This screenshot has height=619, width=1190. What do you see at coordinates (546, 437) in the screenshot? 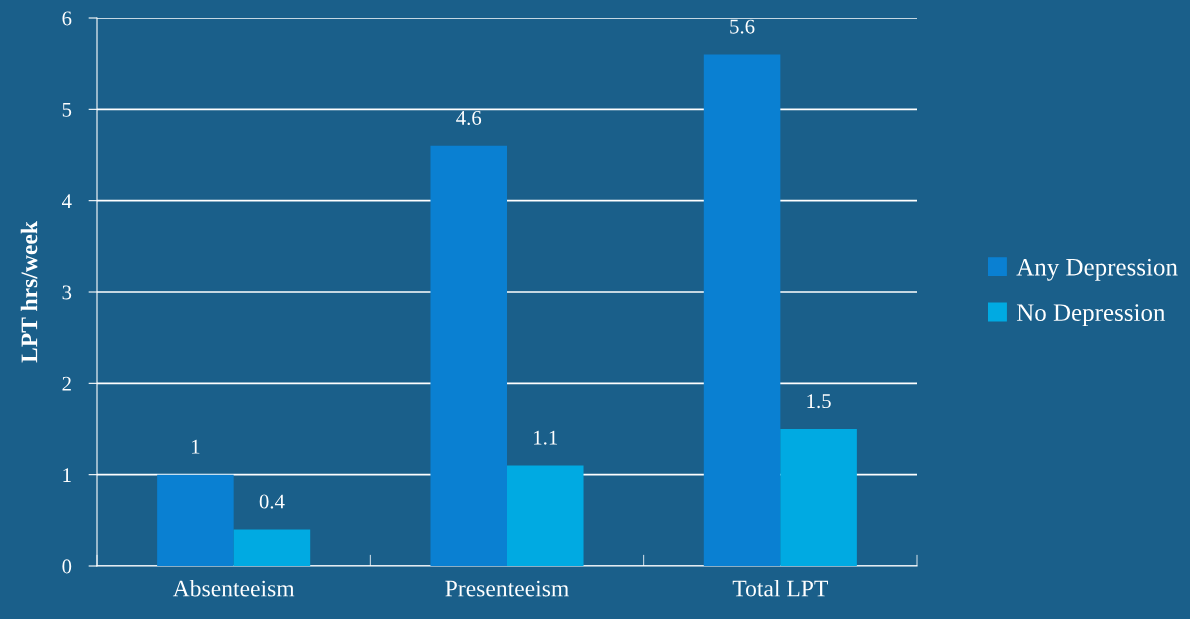
I see `data-label: 1.1` at bounding box center [546, 437].